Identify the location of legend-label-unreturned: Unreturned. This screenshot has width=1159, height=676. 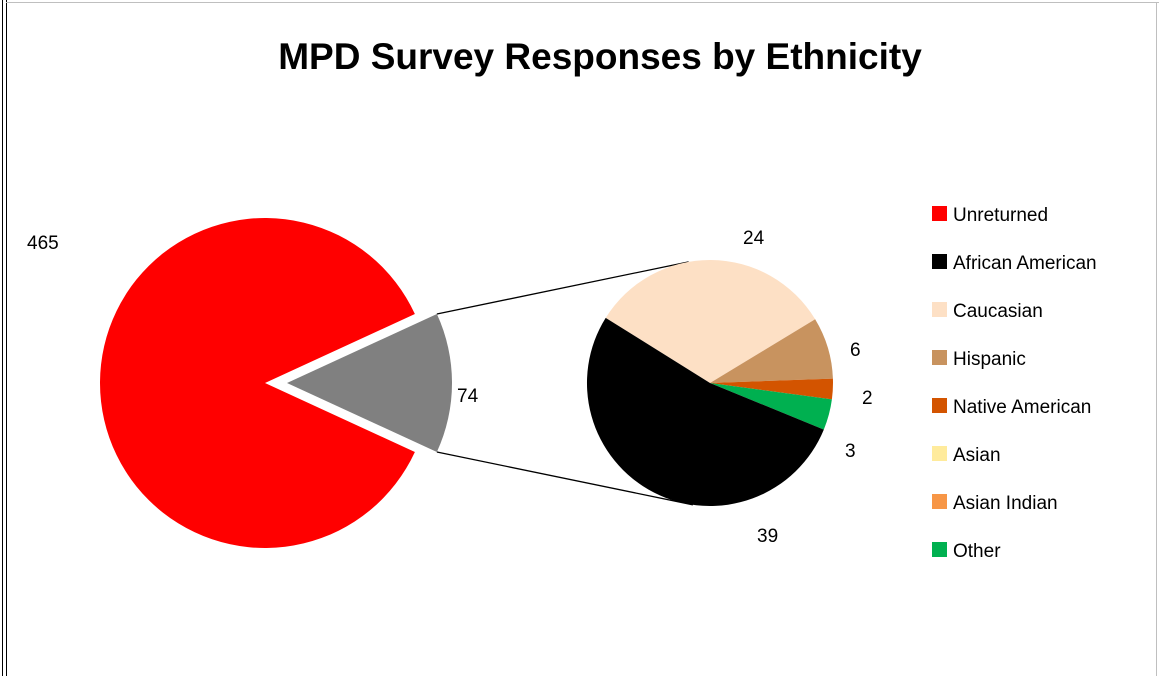
(1000, 215).